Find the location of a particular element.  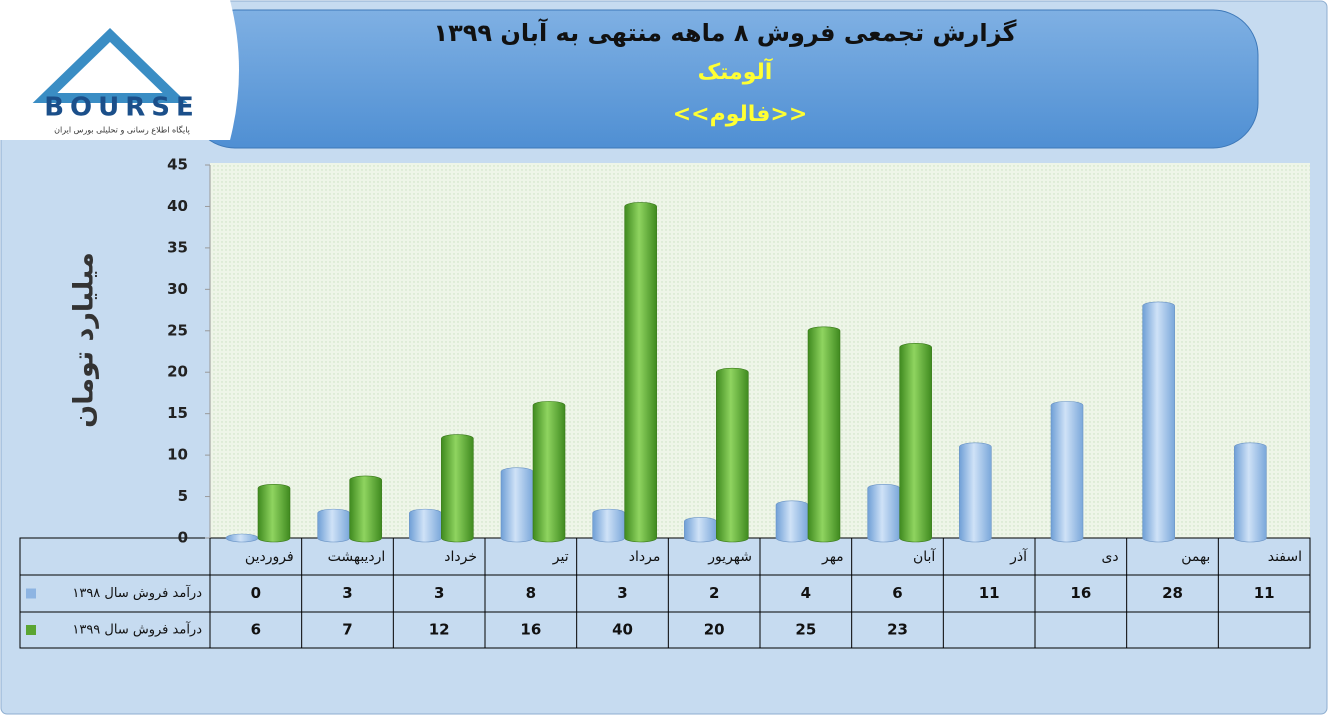

table-value: 4 is located at coordinates (806, 593).